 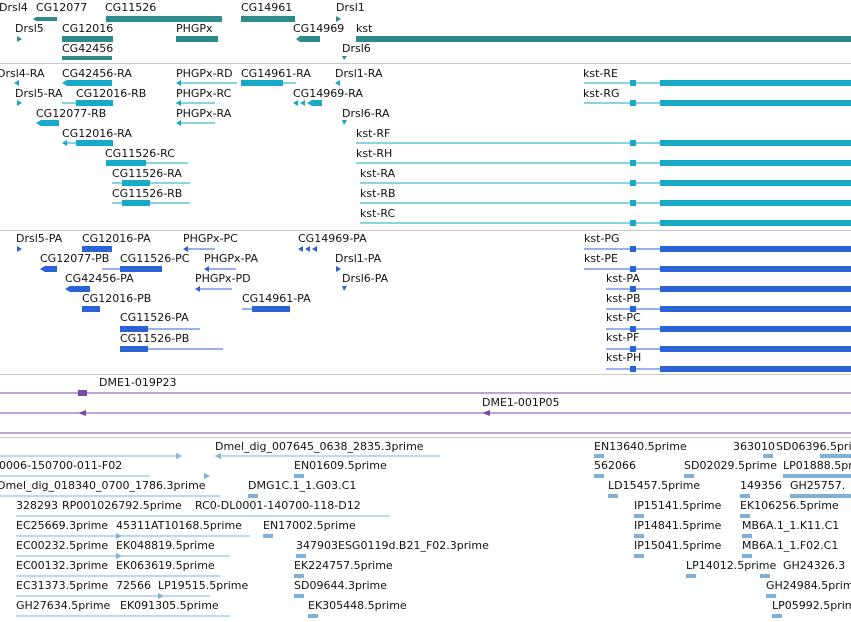 What do you see at coordinates (678, 545) in the screenshot?
I see `est-label: IP15041.5prime` at bounding box center [678, 545].